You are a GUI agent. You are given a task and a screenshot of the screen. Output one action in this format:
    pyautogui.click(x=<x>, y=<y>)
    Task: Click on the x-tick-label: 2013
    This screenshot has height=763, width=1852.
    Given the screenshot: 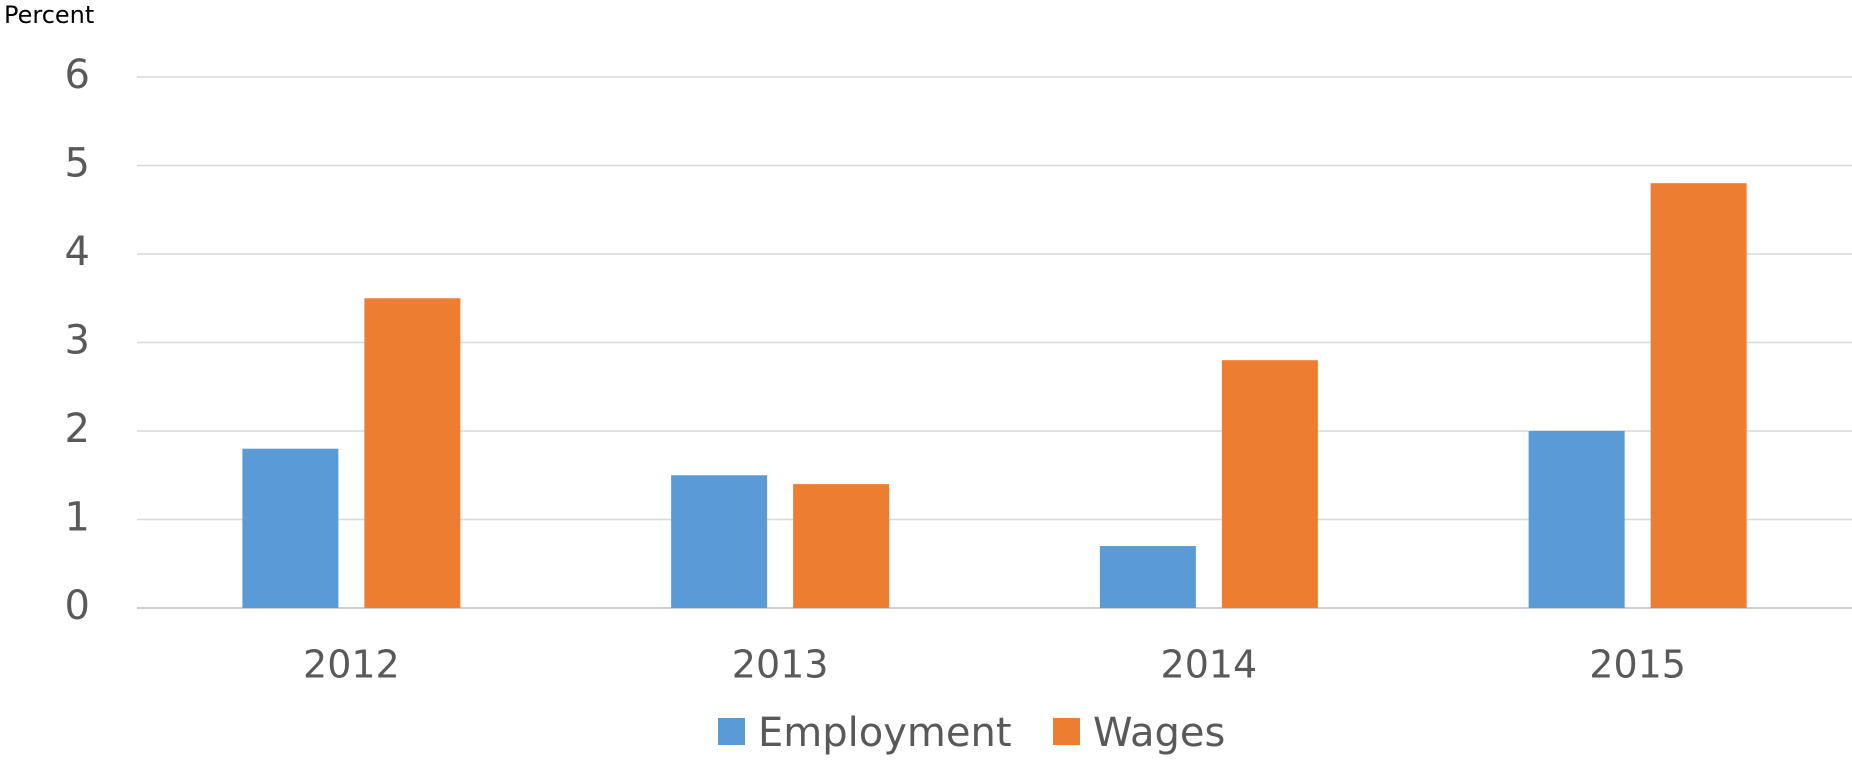 What is the action you would take?
    pyautogui.click(x=780, y=665)
    